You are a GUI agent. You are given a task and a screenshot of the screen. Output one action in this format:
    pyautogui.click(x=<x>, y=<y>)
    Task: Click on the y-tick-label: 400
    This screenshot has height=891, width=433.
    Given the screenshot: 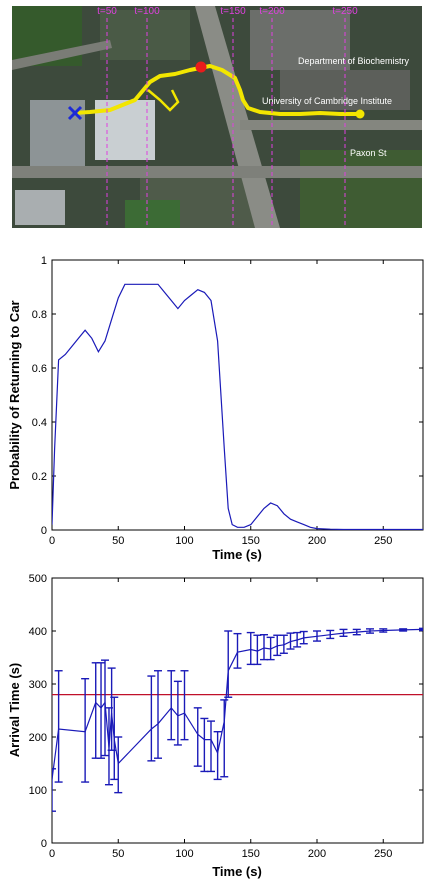 What is the action you would take?
    pyautogui.click(x=38, y=632)
    